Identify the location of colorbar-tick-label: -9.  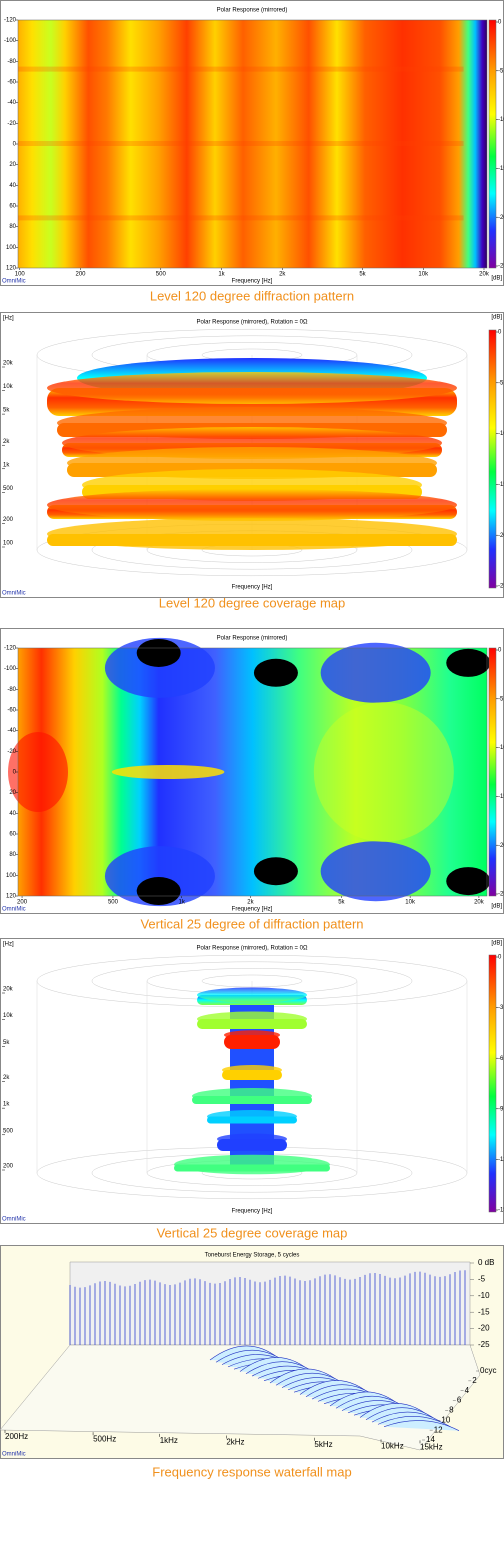
(501, 1109).